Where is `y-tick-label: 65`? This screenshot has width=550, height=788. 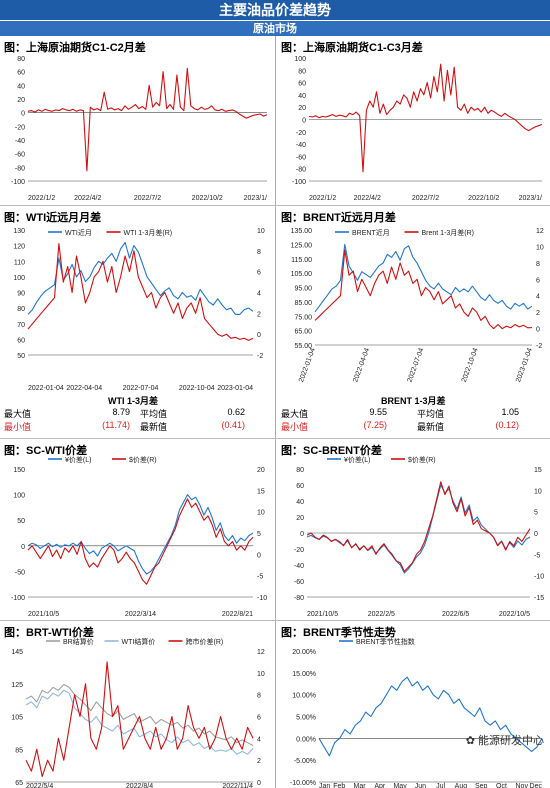
y-tick-label: 65 is located at coordinates (19, 783).